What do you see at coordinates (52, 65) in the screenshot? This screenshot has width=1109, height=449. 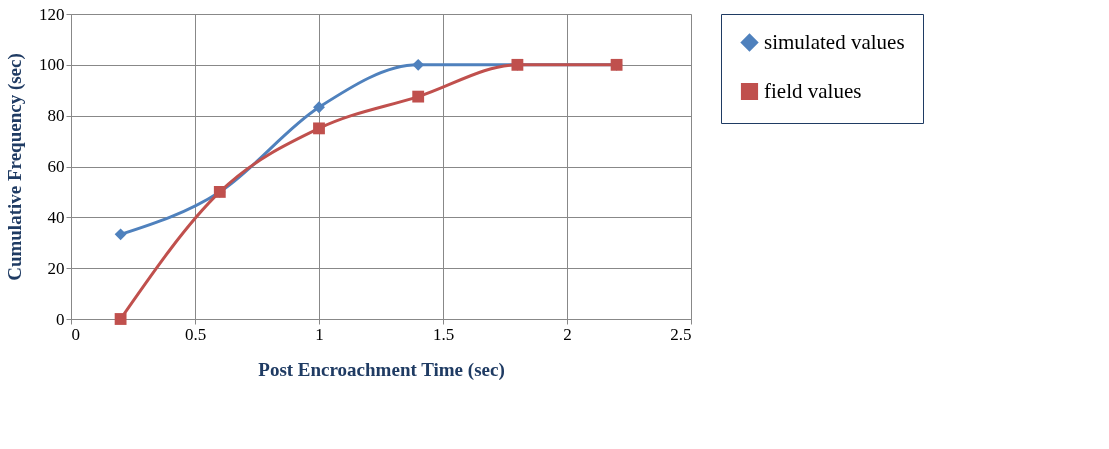 I see `y-tick-label: 100` at bounding box center [52, 65].